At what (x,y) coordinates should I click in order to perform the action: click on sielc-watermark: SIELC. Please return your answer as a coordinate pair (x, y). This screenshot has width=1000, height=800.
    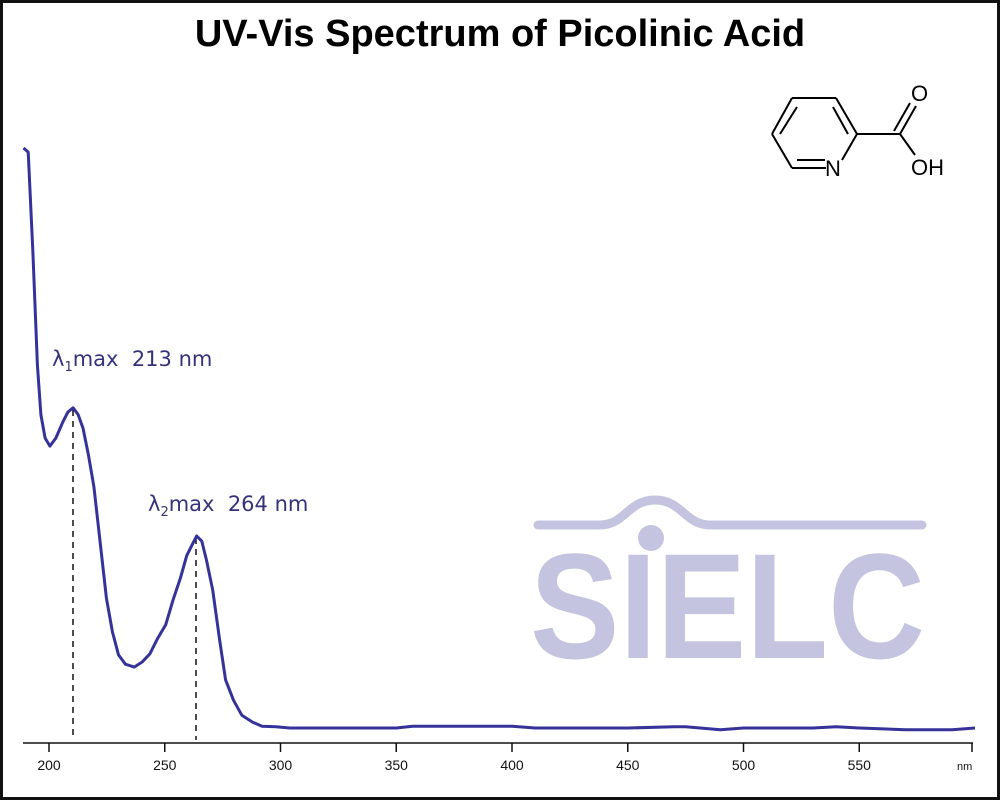
    Looking at the image, I should click on (728, 592).